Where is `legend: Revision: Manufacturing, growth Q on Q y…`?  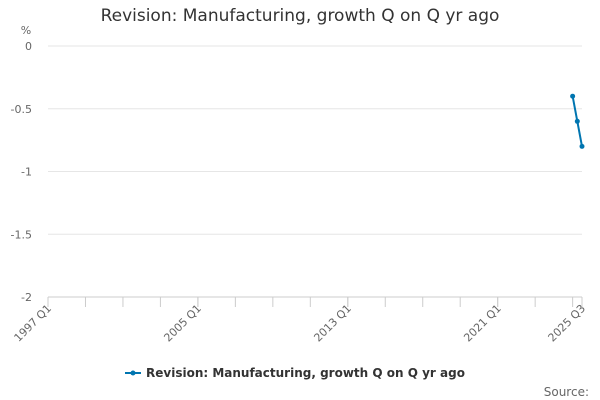
legend: Revision: Manufacturing, growth Q on Q y… is located at coordinates (357, 382).